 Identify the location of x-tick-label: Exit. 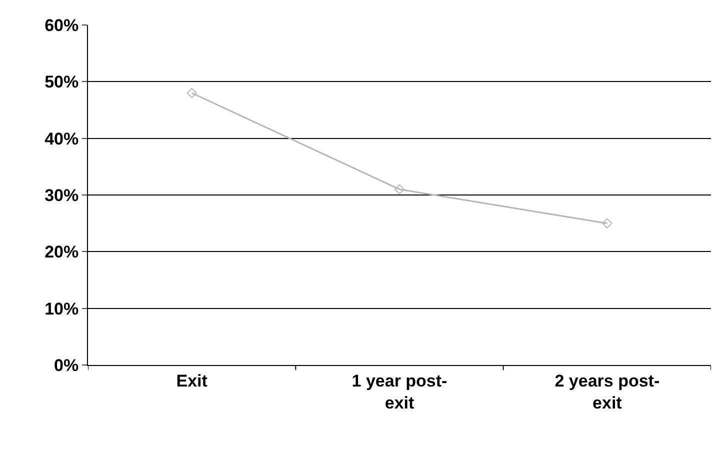
(192, 380).